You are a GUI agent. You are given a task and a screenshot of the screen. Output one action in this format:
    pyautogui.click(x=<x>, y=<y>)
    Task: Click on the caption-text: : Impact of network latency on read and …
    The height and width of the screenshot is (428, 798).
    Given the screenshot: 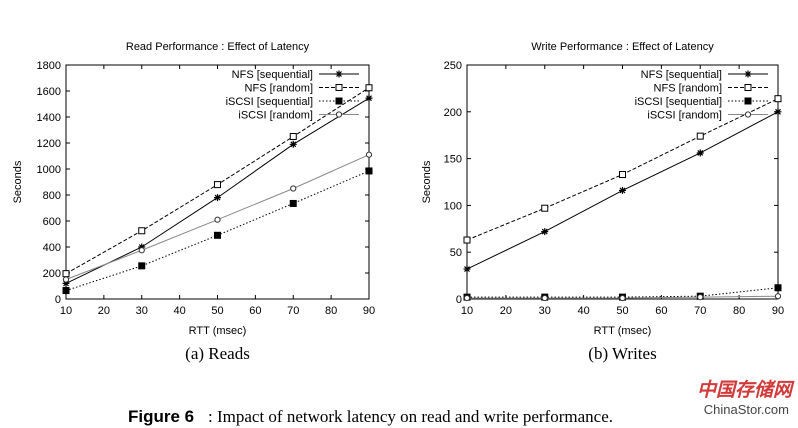 What is the action you would take?
    pyautogui.click(x=410, y=416)
    